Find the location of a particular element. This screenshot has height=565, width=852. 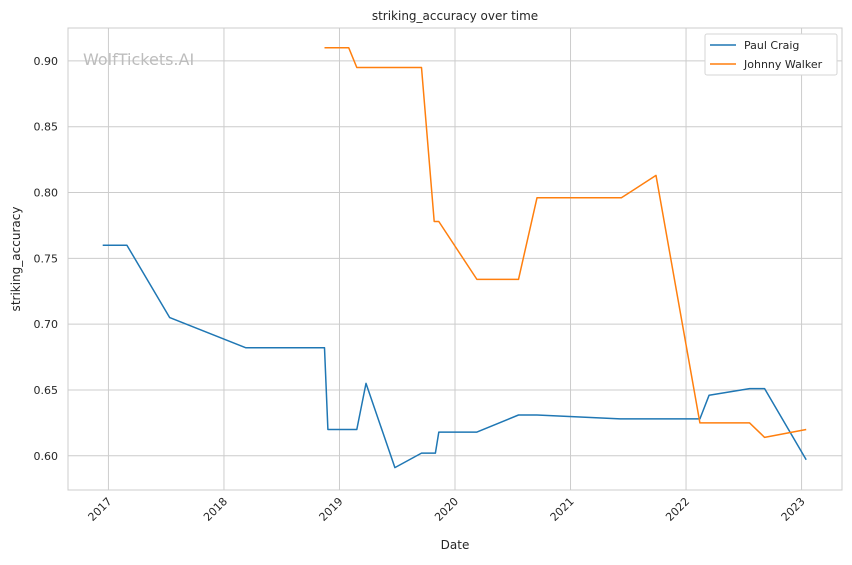

x-tick-label: 2021 is located at coordinates (562, 509).